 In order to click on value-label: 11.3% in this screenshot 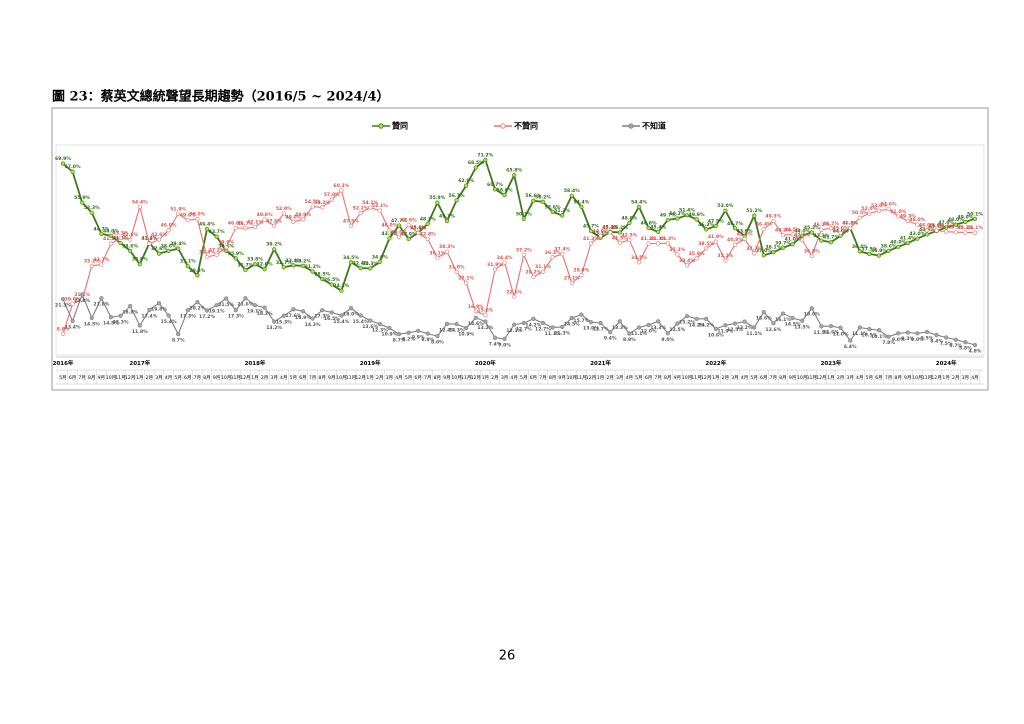, I will do `click(562, 333)`.